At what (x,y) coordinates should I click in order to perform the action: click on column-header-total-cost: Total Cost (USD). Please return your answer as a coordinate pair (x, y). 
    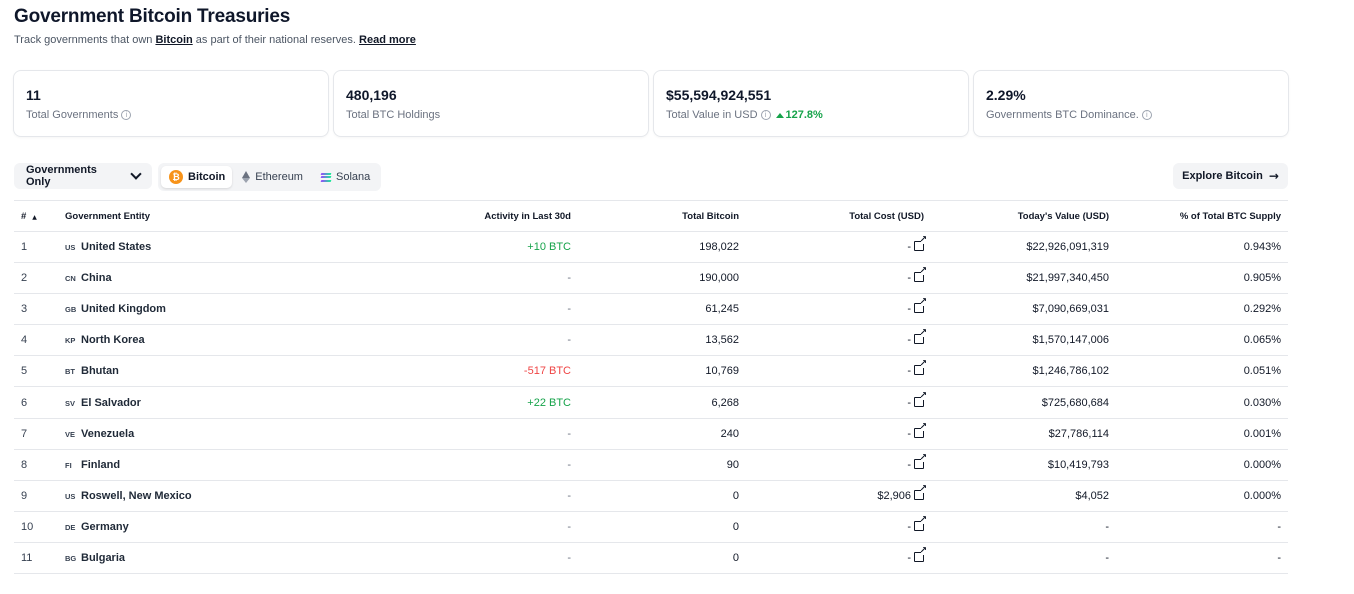
    Looking at the image, I should click on (886, 216).